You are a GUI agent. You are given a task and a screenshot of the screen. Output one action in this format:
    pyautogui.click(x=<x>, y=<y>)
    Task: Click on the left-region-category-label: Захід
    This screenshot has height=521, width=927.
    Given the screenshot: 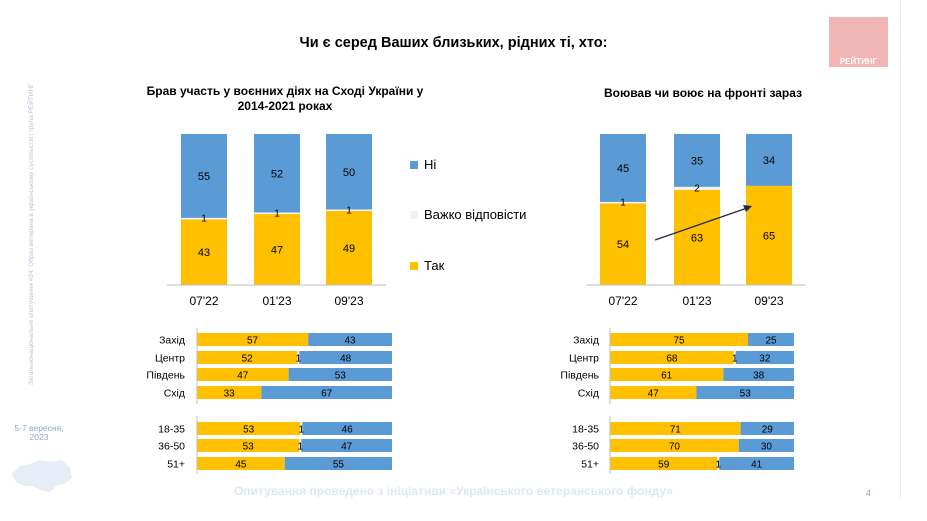 What is the action you would take?
    pyautogui.click(x=172, y=341)
    